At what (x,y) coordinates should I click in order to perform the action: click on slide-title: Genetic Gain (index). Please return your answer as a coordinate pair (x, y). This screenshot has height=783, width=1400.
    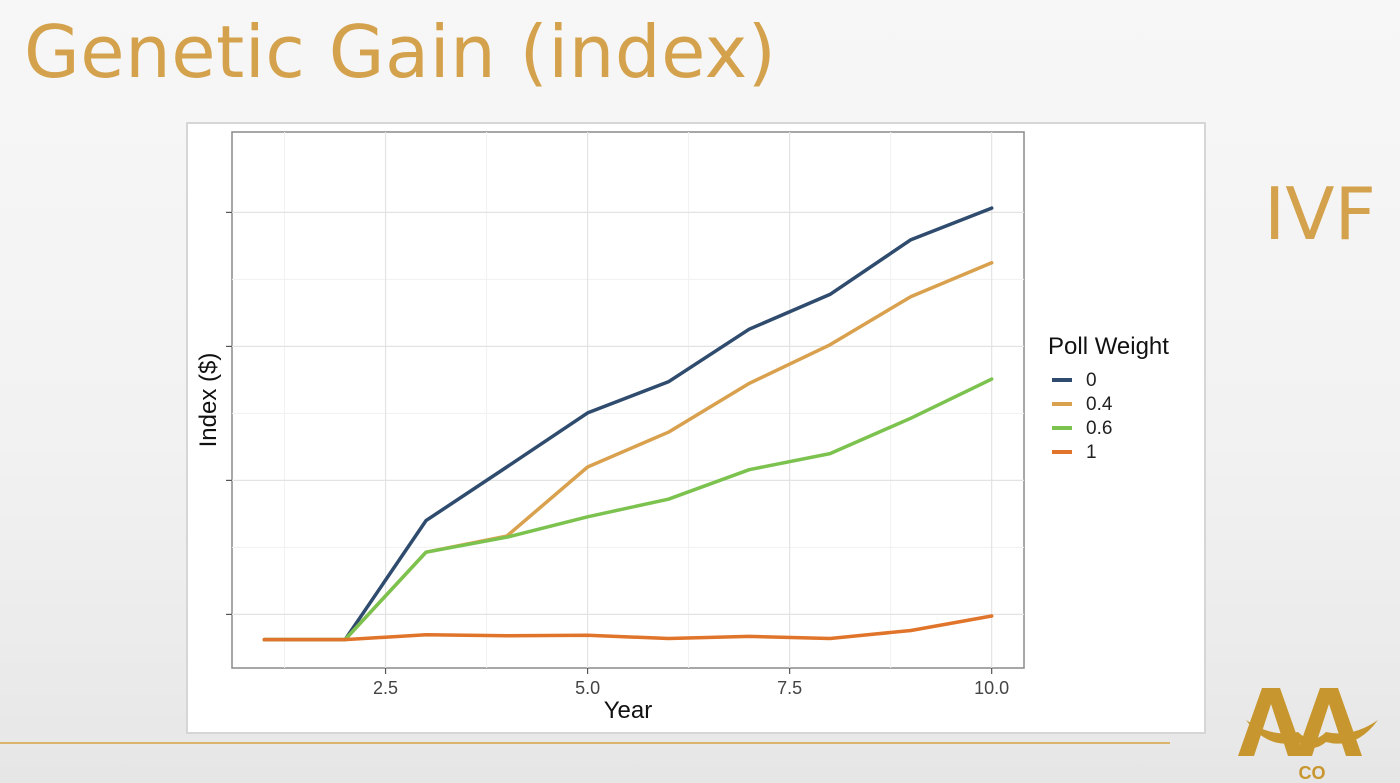
    Looking at the image, I should click on (400, 52).